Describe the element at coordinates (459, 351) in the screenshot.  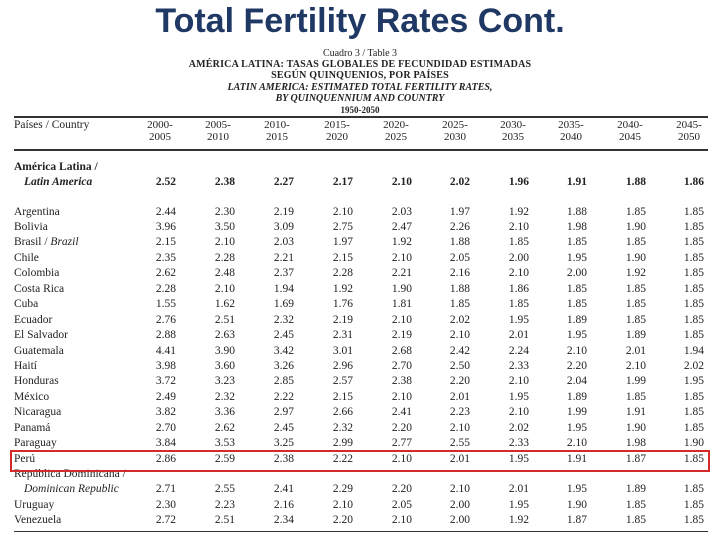
I see `rate-cell: 2.42` at that location.